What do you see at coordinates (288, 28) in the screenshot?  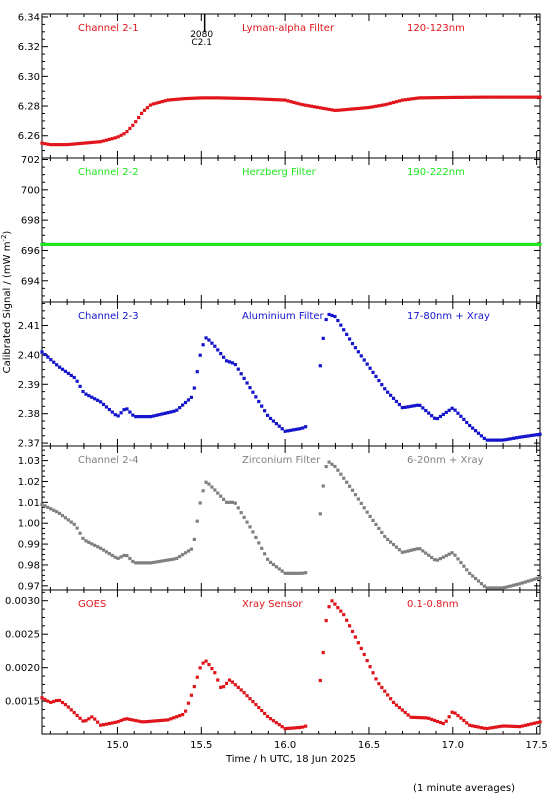 I see `panel-filter-label: Lyman-alpha Filter` at bounding box center [288, 28].